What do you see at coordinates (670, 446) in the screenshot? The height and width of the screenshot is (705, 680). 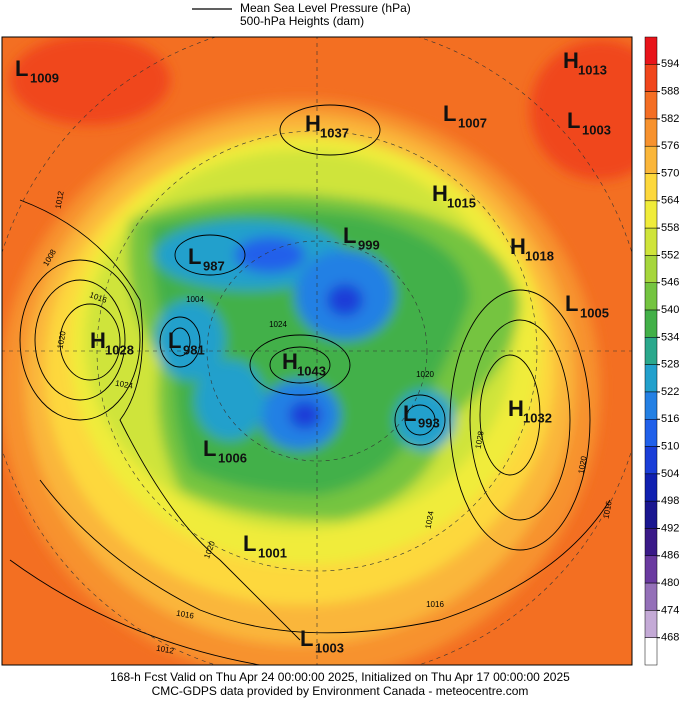 I see `colorbar-label: 510` at bounding box center [670, 446].